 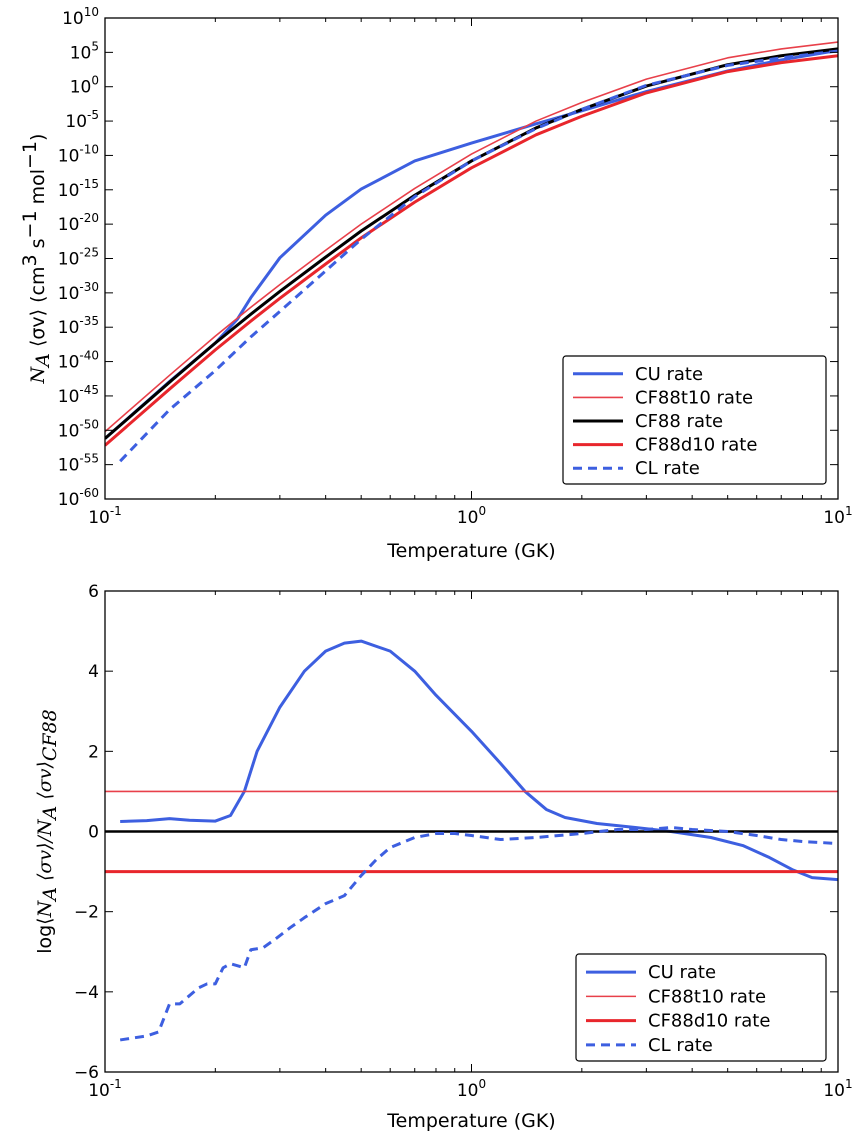 I want to click on y-tick-exponent: -20, so click(x=89, y=218).